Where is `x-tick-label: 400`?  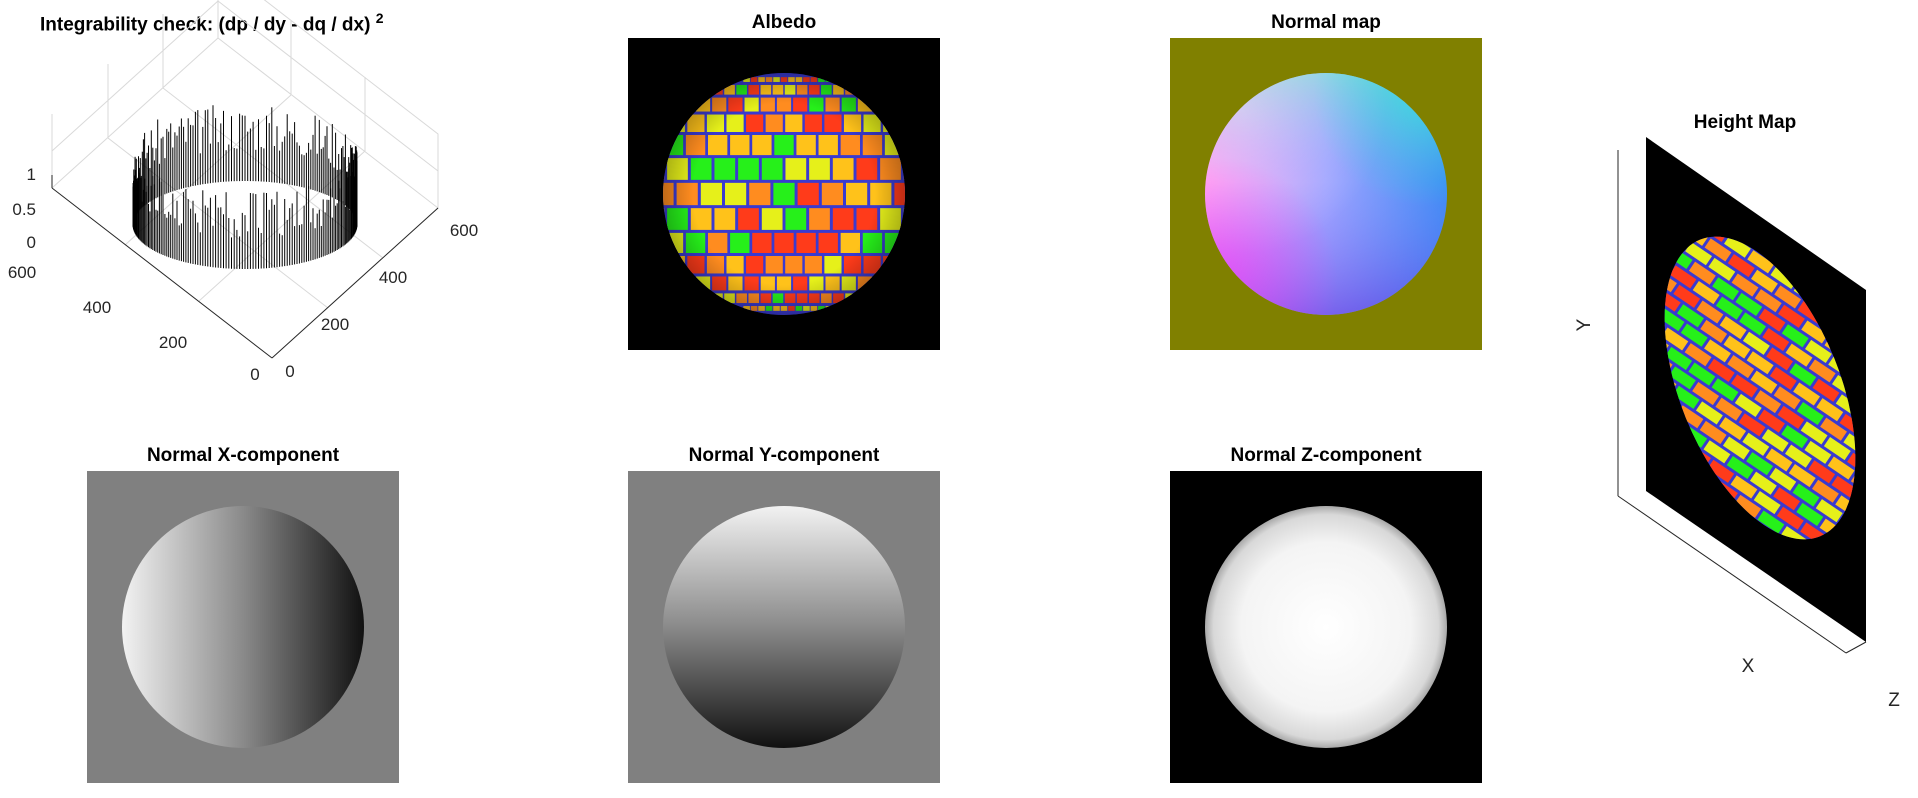
x-tick-label: 400 is located at coordinates (393, 277).